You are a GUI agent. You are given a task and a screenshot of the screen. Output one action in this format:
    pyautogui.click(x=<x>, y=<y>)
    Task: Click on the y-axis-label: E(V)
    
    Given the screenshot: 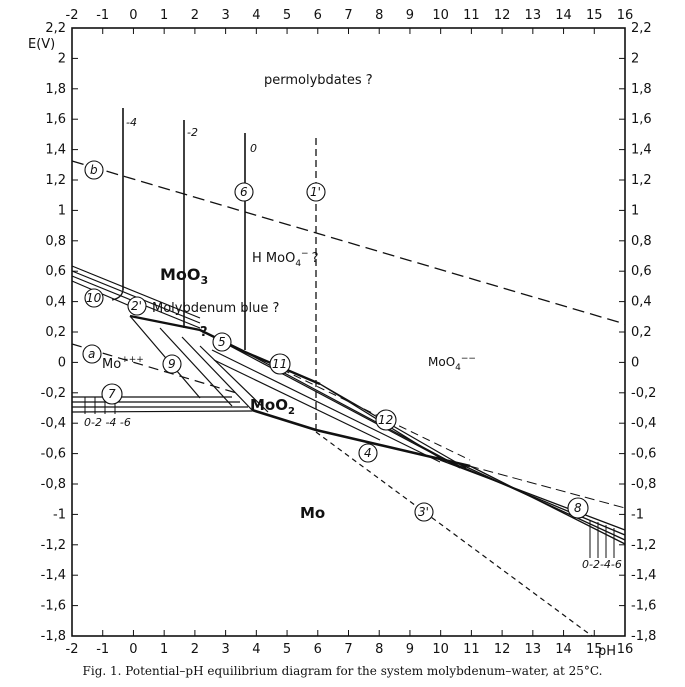 What is the action you would take?
    pyautogui.click(x=41, y=44)
    